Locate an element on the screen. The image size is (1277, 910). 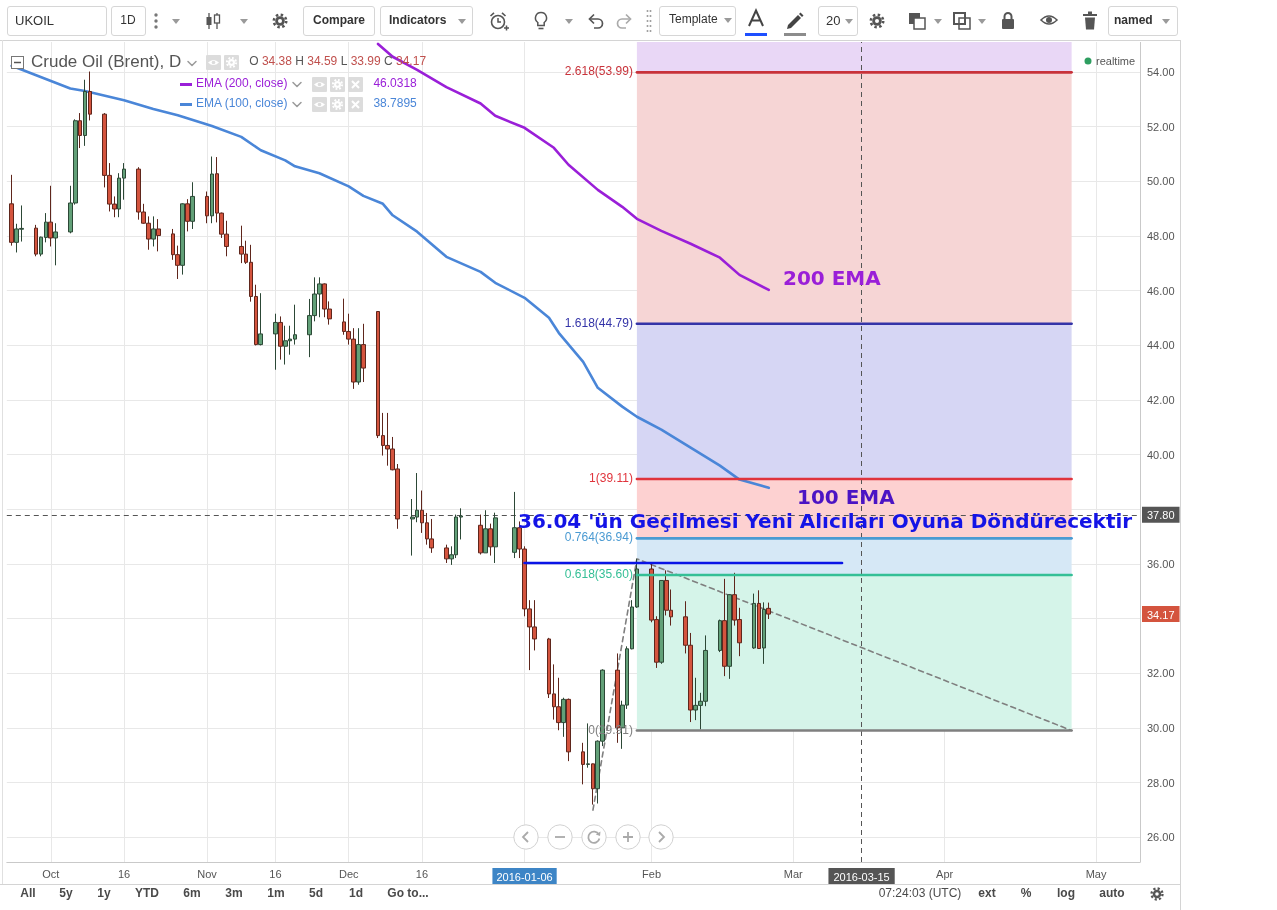
y-tick-label: 44.00 is located at coordinates (1161, 345).